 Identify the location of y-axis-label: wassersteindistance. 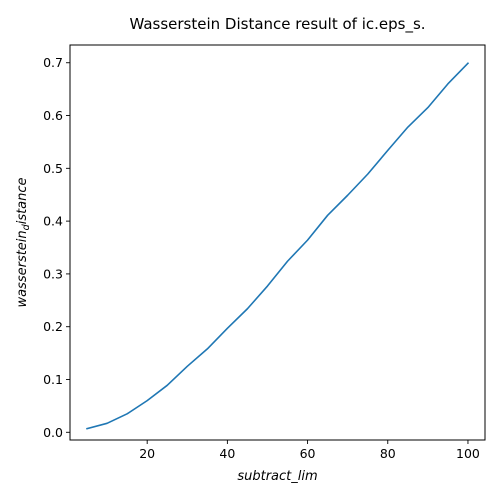
(23, 242).